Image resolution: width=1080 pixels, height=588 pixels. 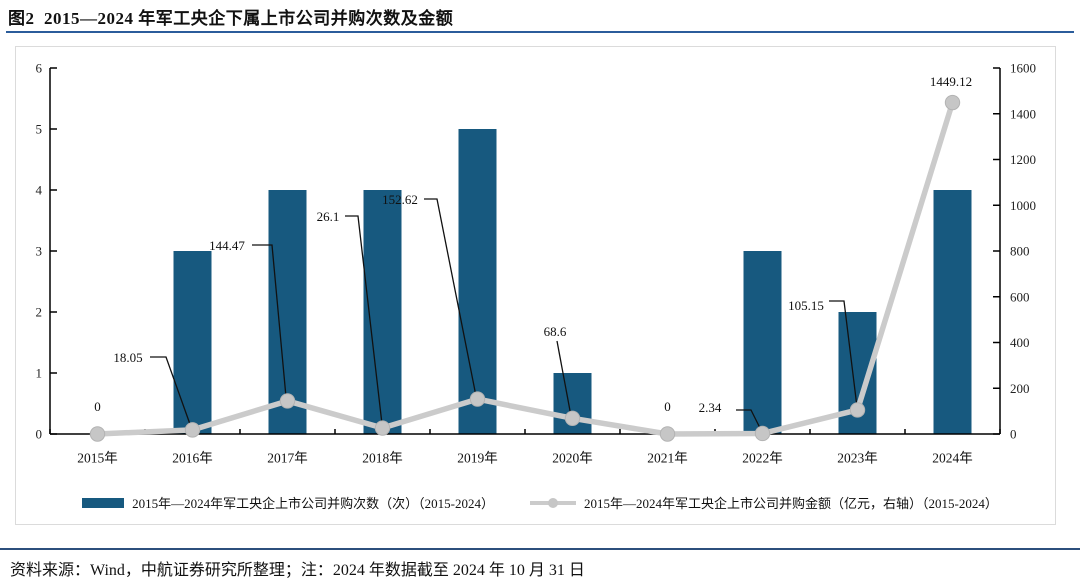 I want to click on marker-2020年, so click(x=572, y=418).